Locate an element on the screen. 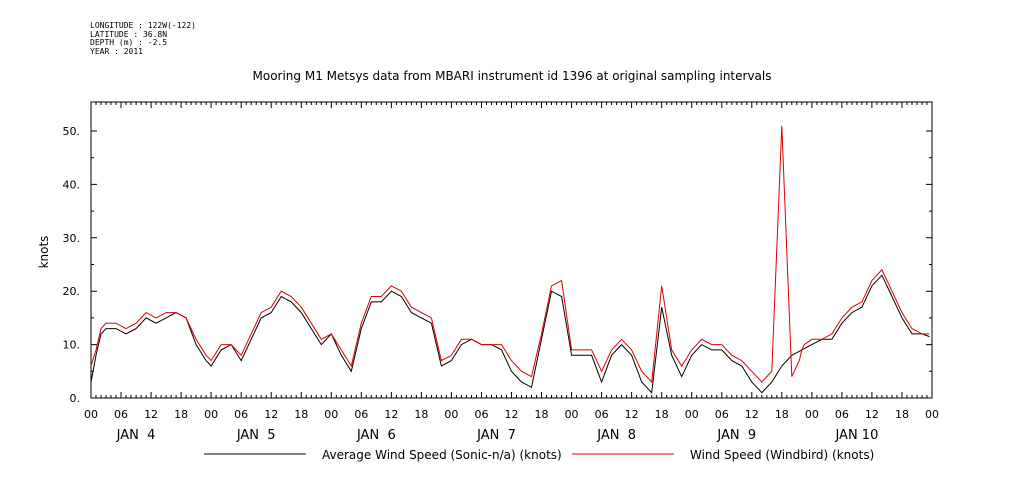 Image resolution: width=1009 pixels, height=504 pixels. day-label: JAN 7 is located at coordinates (496, 435).